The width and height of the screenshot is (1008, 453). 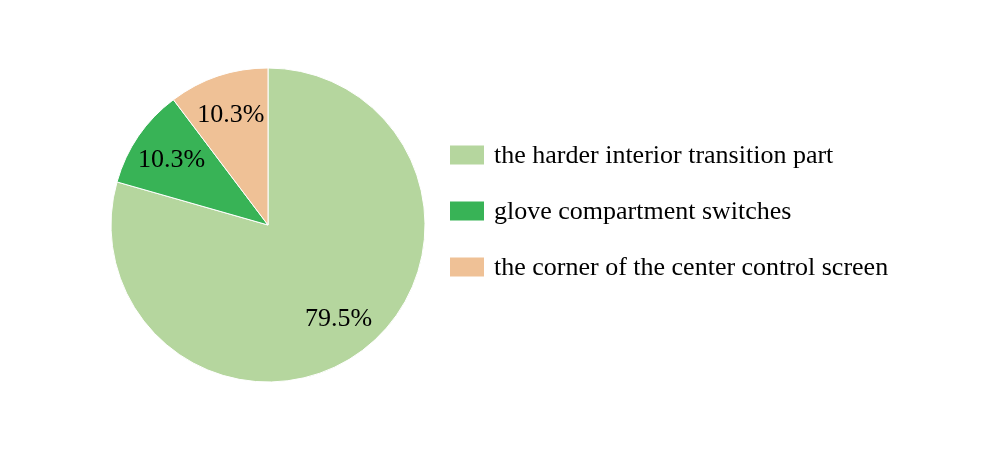 I want to click on legend-label: the harder interior transition part, so click(x=664, y=154).